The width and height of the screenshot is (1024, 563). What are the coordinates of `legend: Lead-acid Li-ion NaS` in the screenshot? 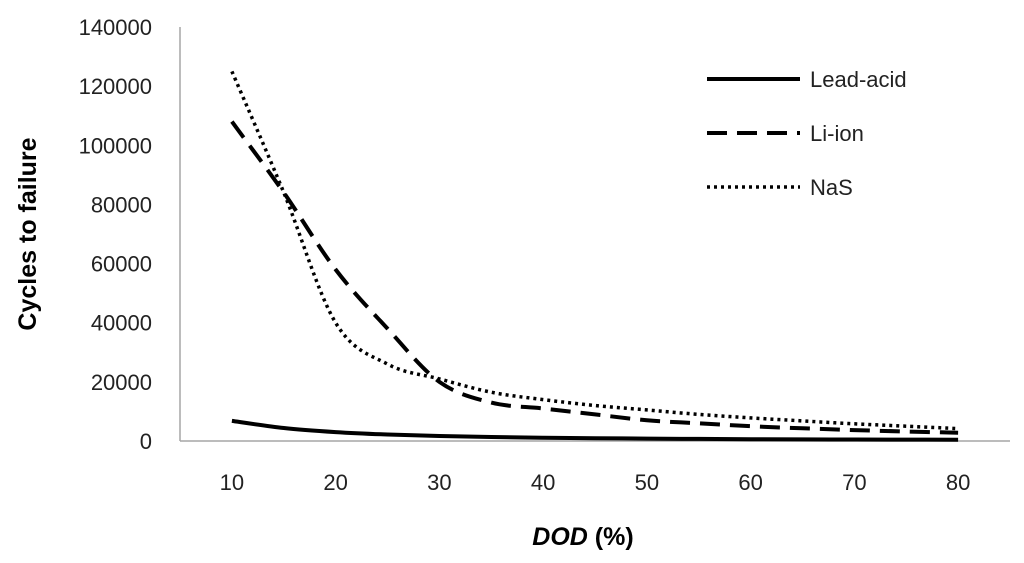 It's located at (807, 133).